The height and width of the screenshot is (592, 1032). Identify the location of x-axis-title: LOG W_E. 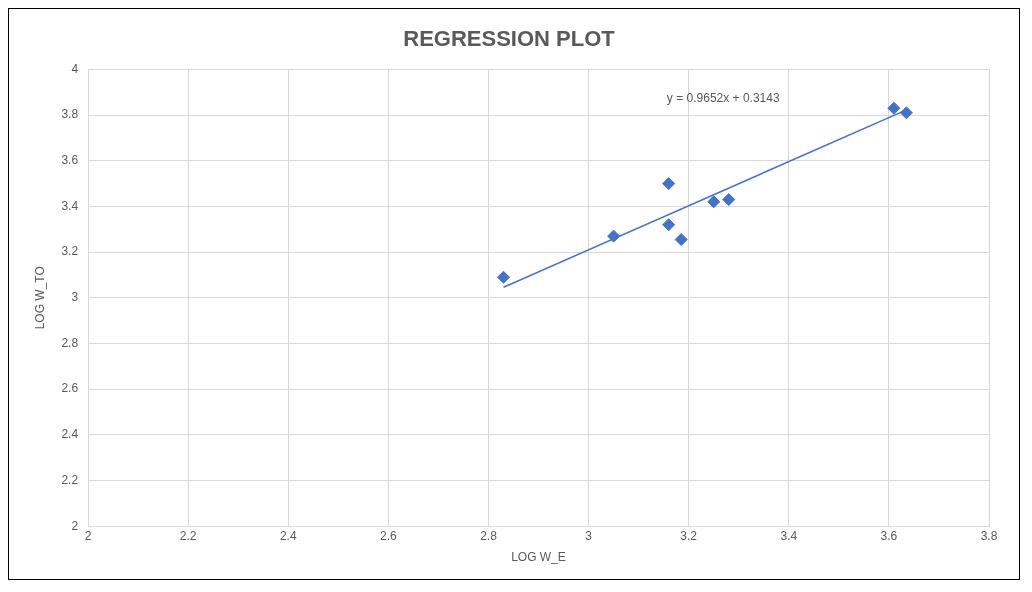
(538, 557).